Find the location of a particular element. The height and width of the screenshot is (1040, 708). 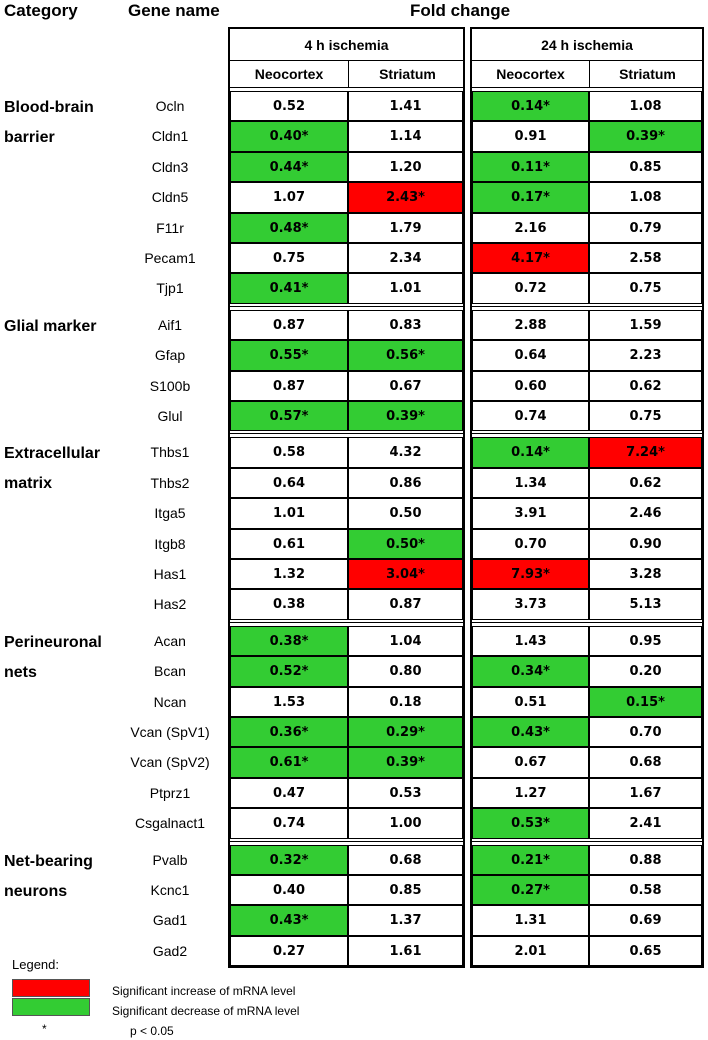

gene-name: Acan is located at coordinates (170, 640).